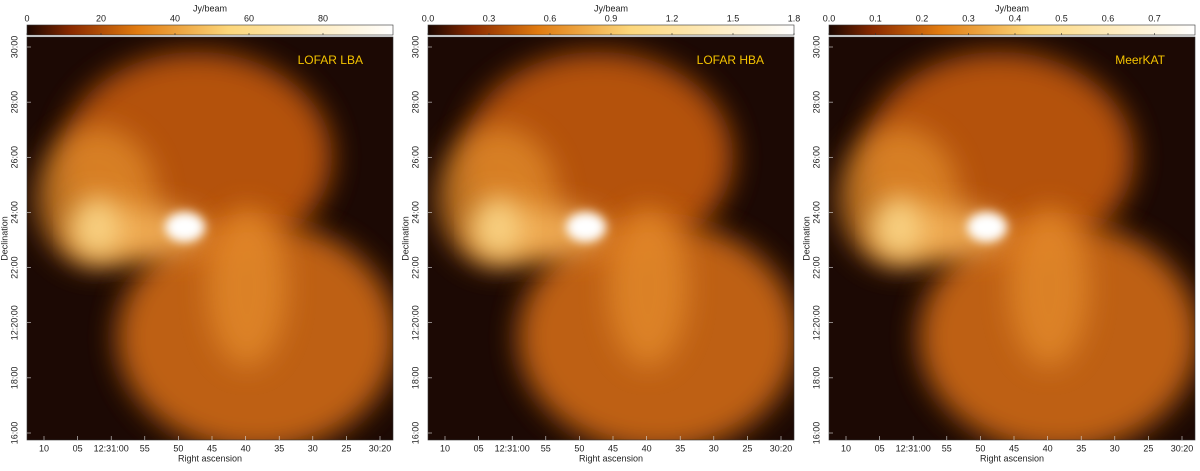  What do you see at coordinates (323, 18) in the screenshot?
I see `colorbar-tick-label: 80` at bounding box center [323, 18].